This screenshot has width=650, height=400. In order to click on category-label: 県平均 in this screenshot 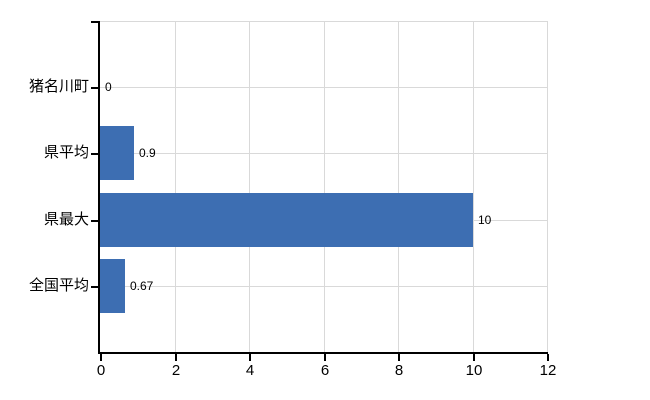, I will do `click(66, 152)`.